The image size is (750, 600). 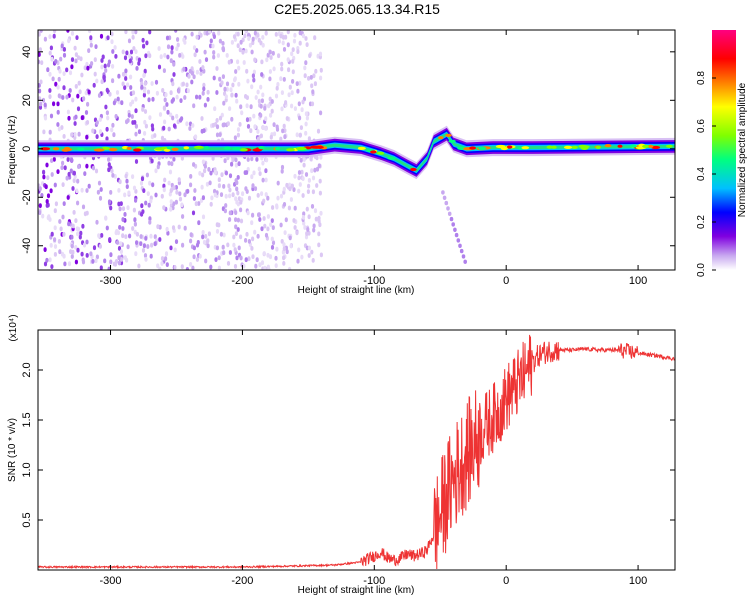 I want to click on colorbar-ticks: 0.0 0.2 0.4 0.6 0.8, so click(x=706, y=174).